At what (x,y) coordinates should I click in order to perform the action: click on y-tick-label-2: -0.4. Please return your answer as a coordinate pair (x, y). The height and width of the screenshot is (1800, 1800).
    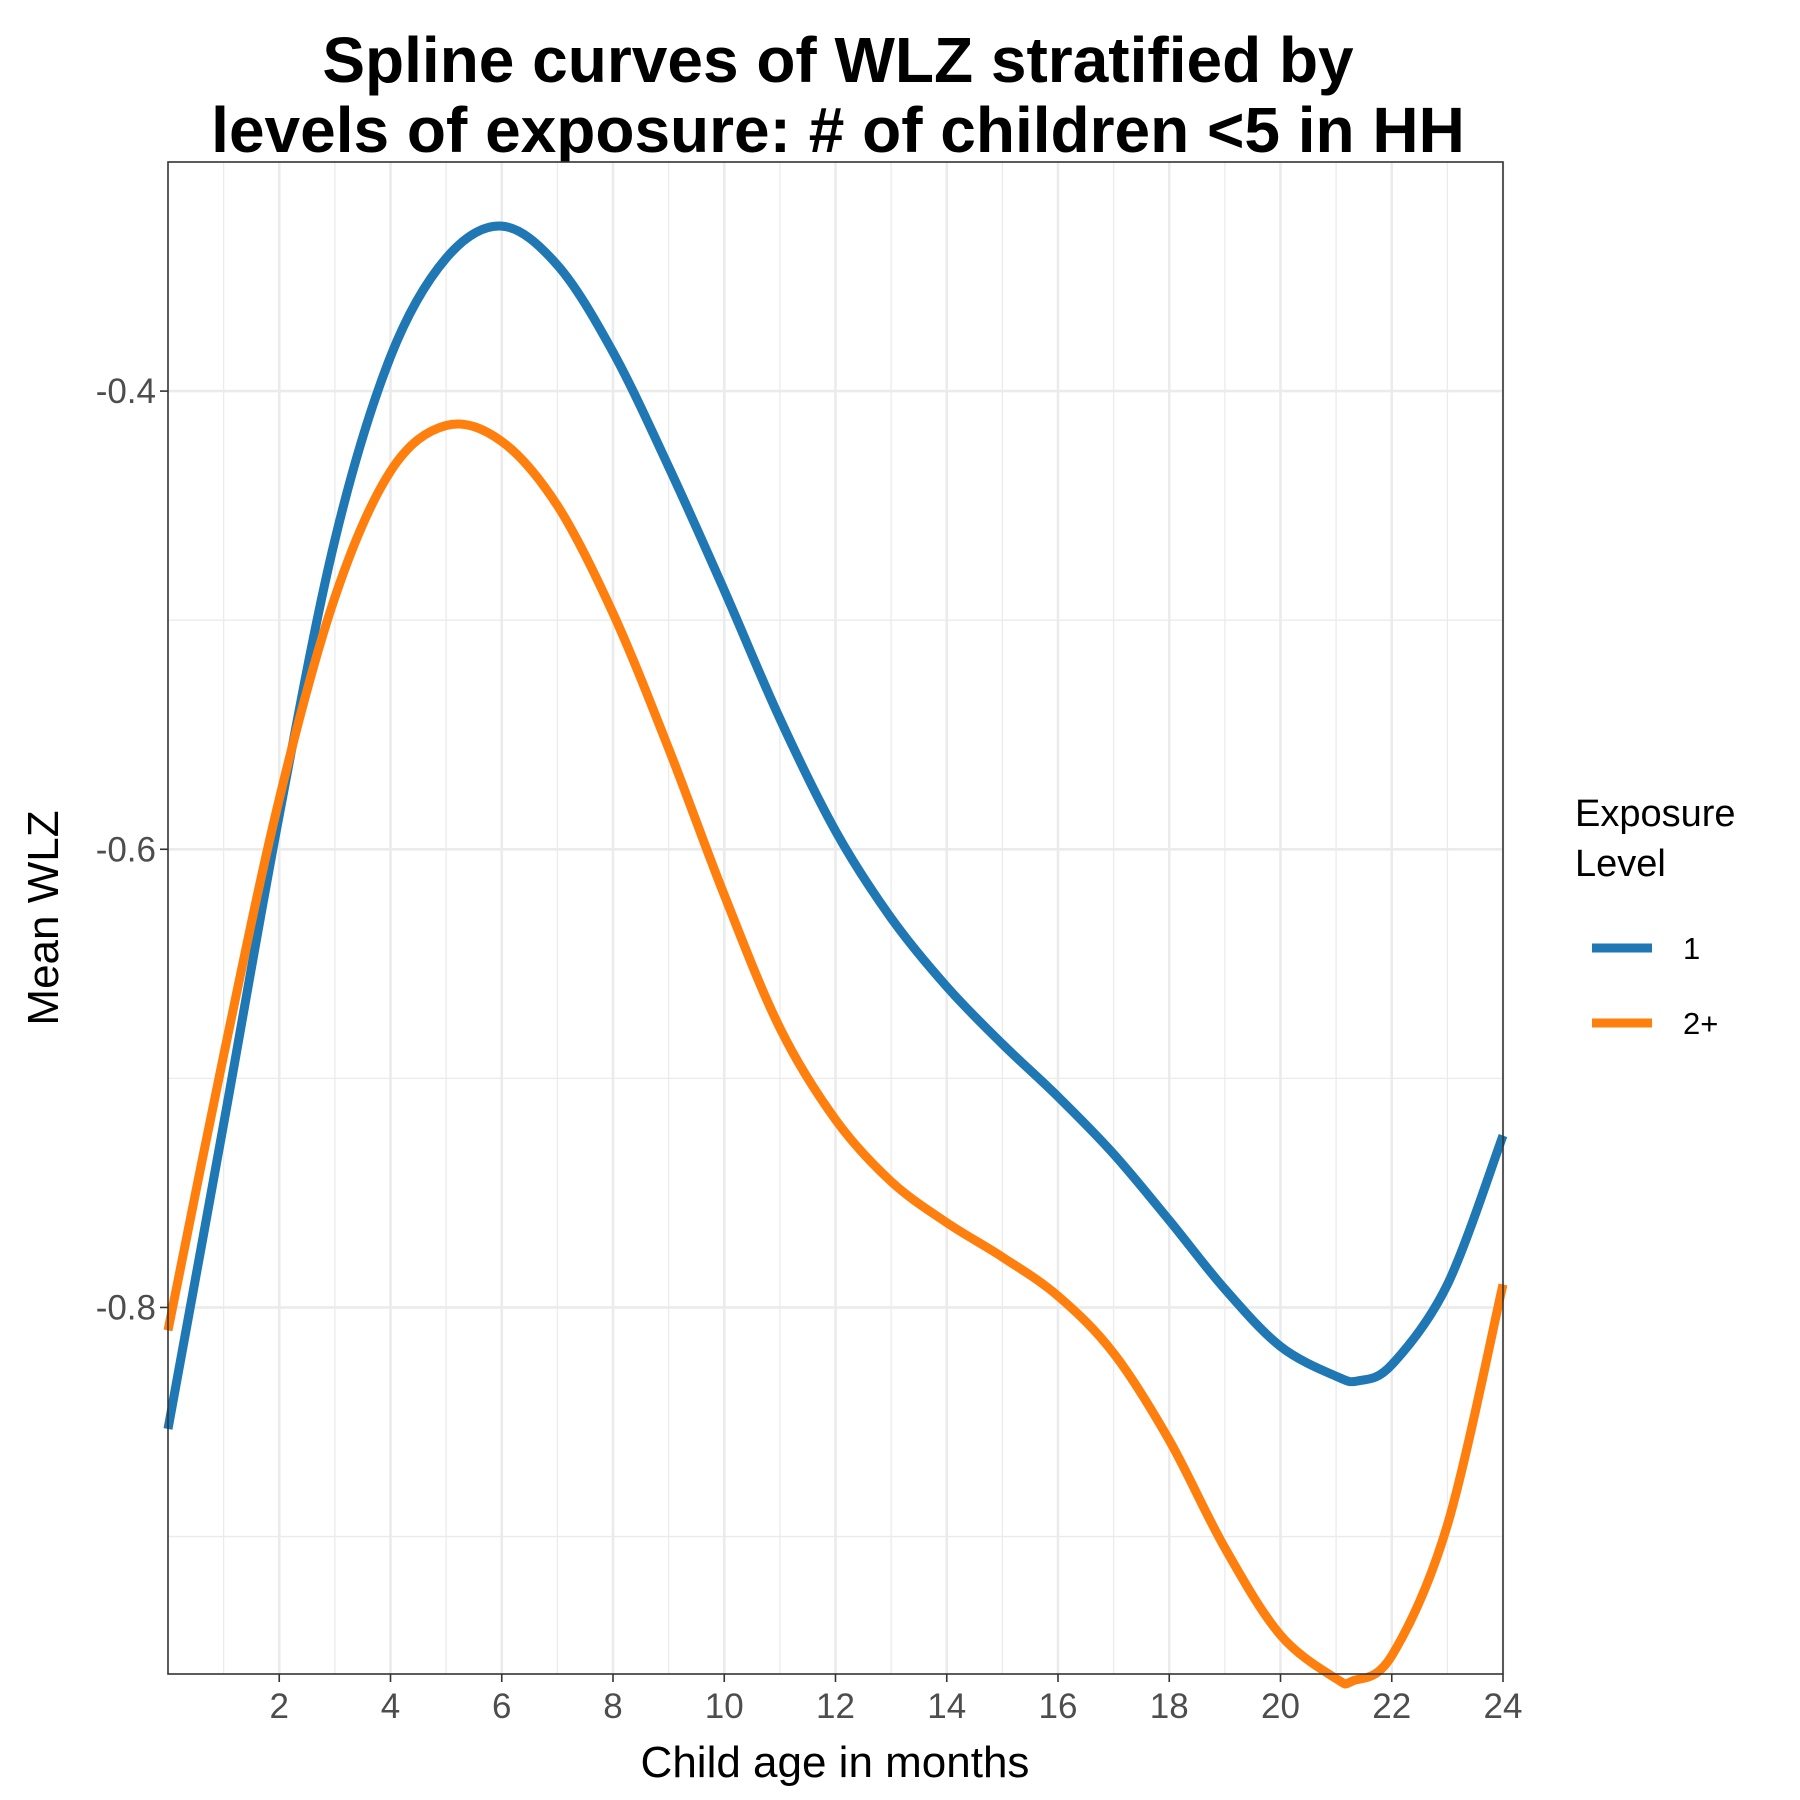
    Looking at the image, I should click on (126, 391).